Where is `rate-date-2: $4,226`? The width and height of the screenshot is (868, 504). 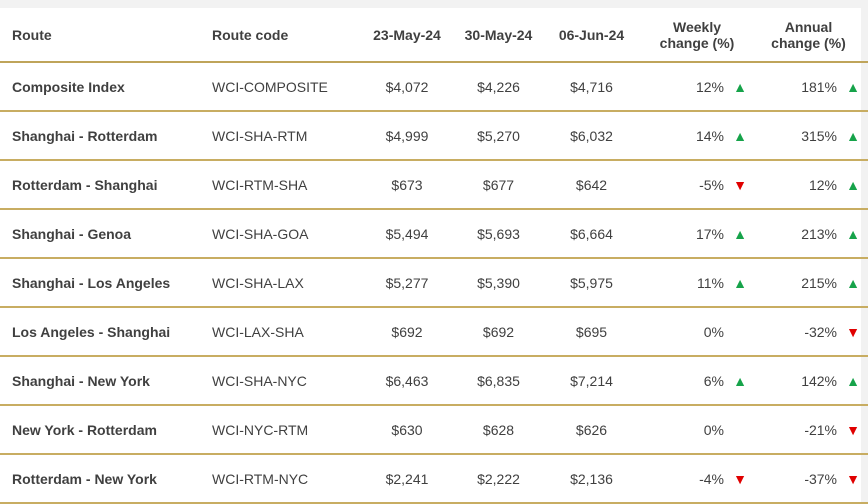 rate-date-2: $4,226 is located at coordinates (498, 87).